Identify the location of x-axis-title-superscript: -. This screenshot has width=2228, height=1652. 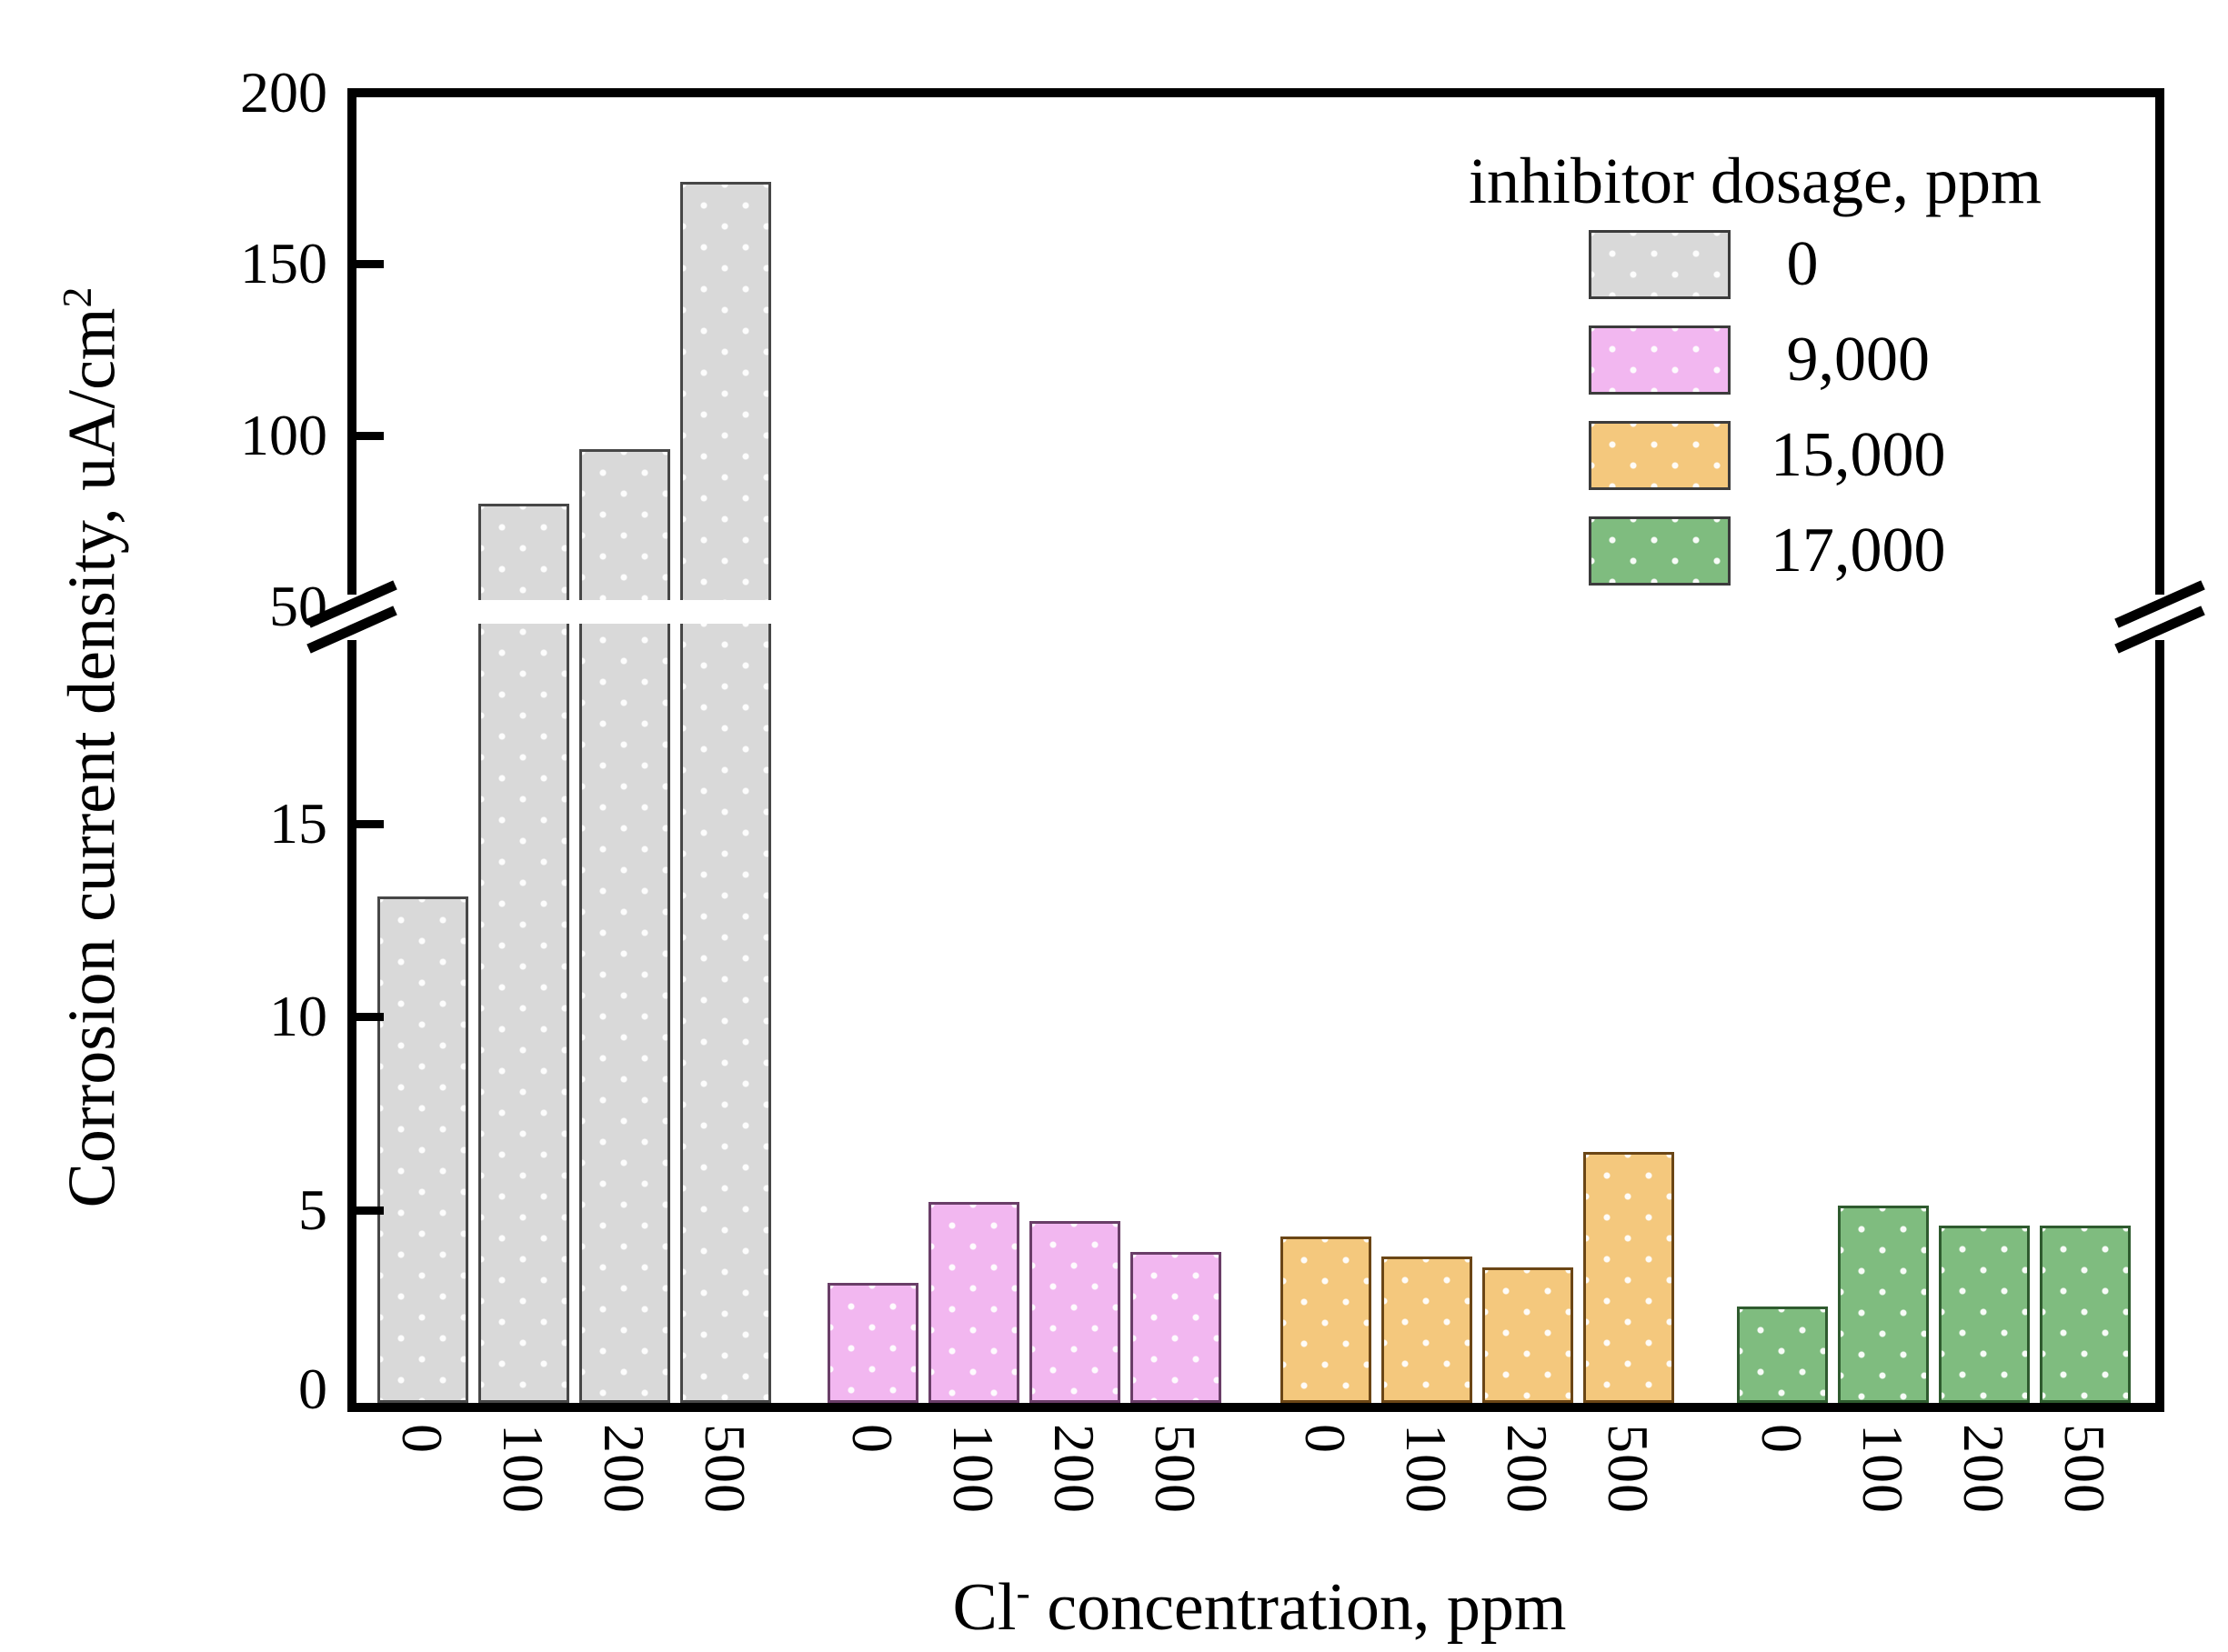
(1023, 1592).